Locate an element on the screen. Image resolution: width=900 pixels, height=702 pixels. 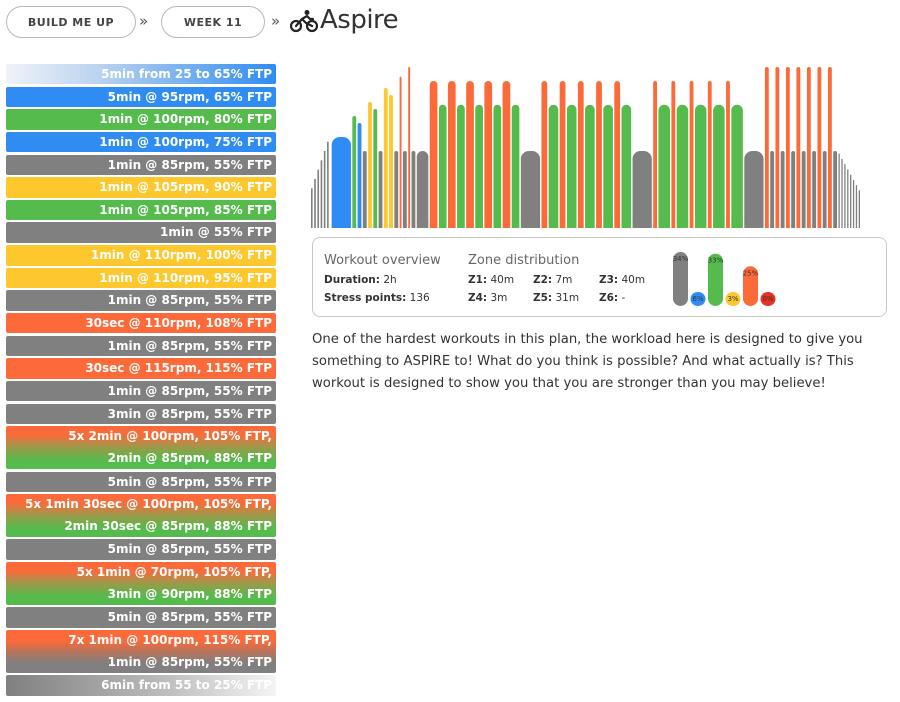
cyclist-icon is located at coordinates (304, 21).